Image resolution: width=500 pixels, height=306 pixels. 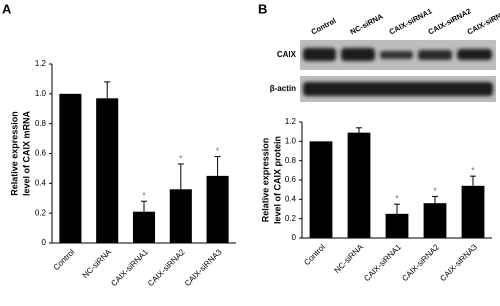 What do you see at coordinates (411, 21) in the screenshot?
I see `blot-lane-label: CAIX-siRNA1` at bounding box center [411, 21].